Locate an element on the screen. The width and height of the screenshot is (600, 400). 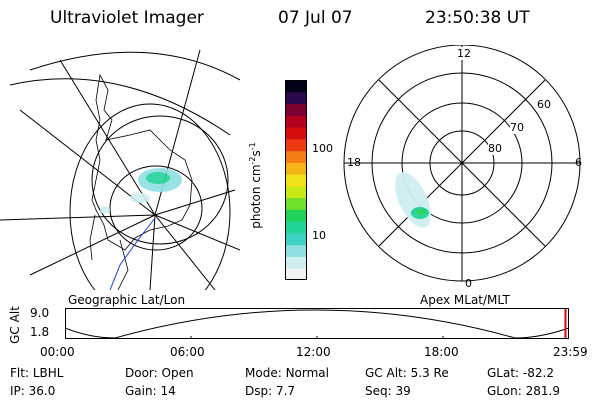
timeline-xtick-1: 06:00 is located at coordinates (187, 352).